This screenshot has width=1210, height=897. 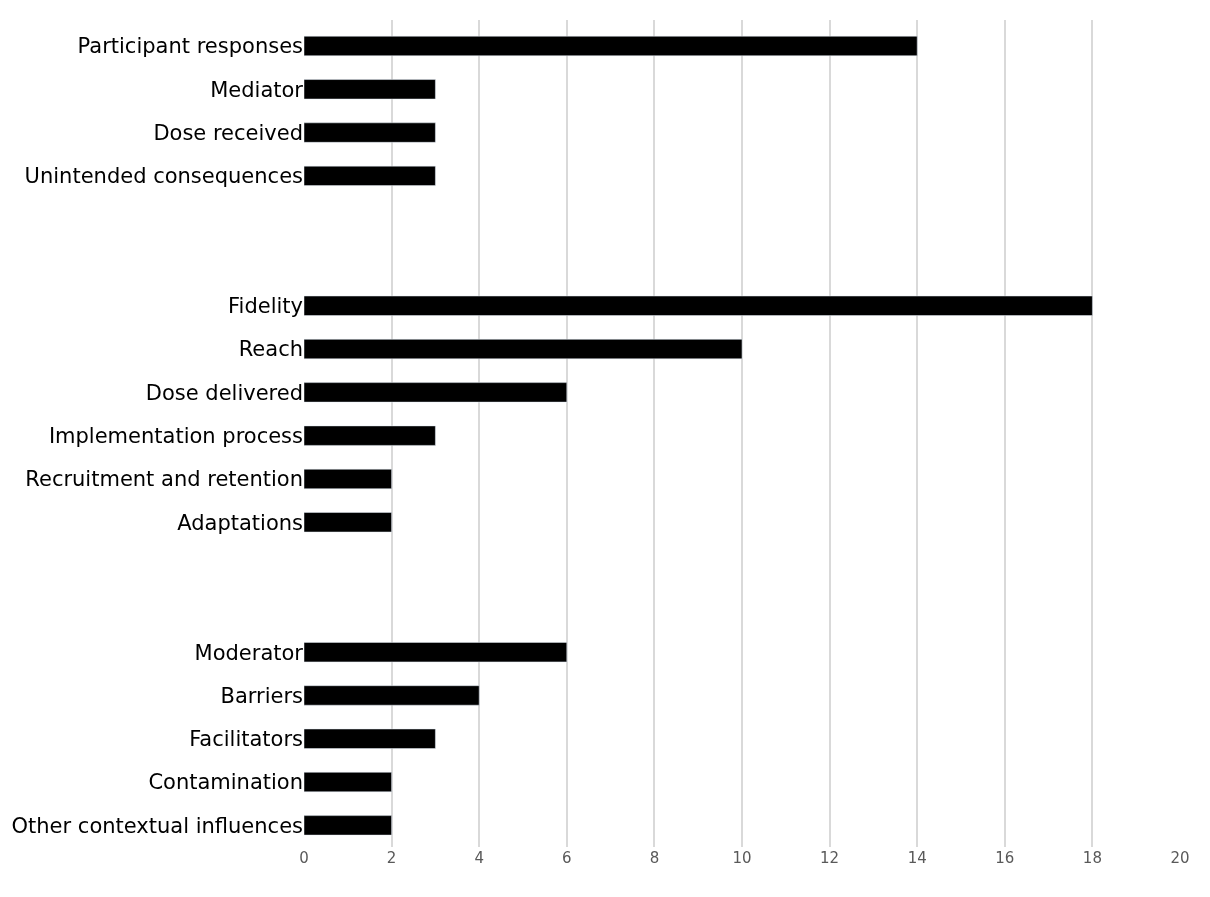 I want to click on x-tick-label: 12, so click(x=830, y=858).